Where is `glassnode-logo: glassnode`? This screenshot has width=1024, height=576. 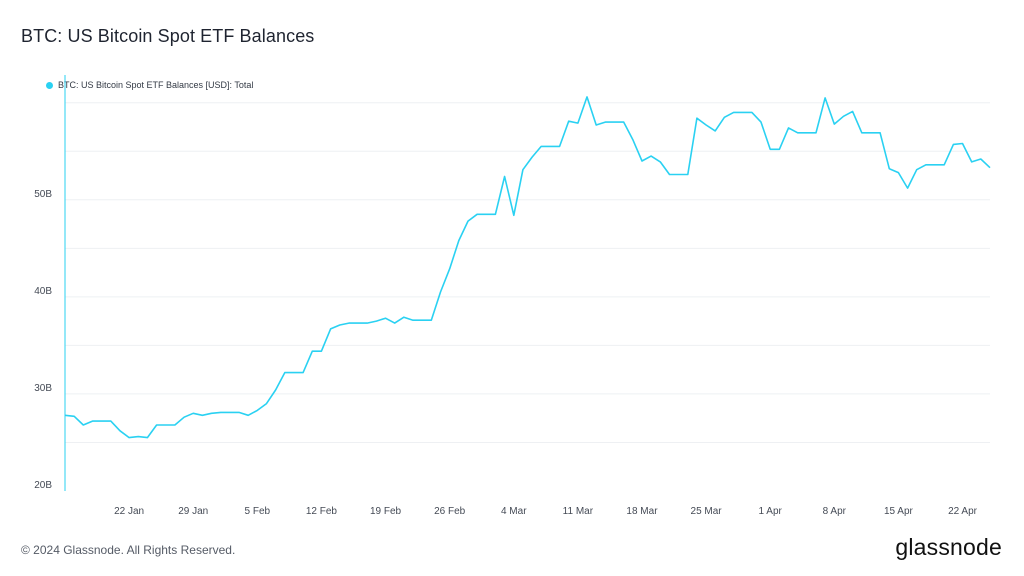 glassnode-logo: glassnode is located at coordinates (948, 547).